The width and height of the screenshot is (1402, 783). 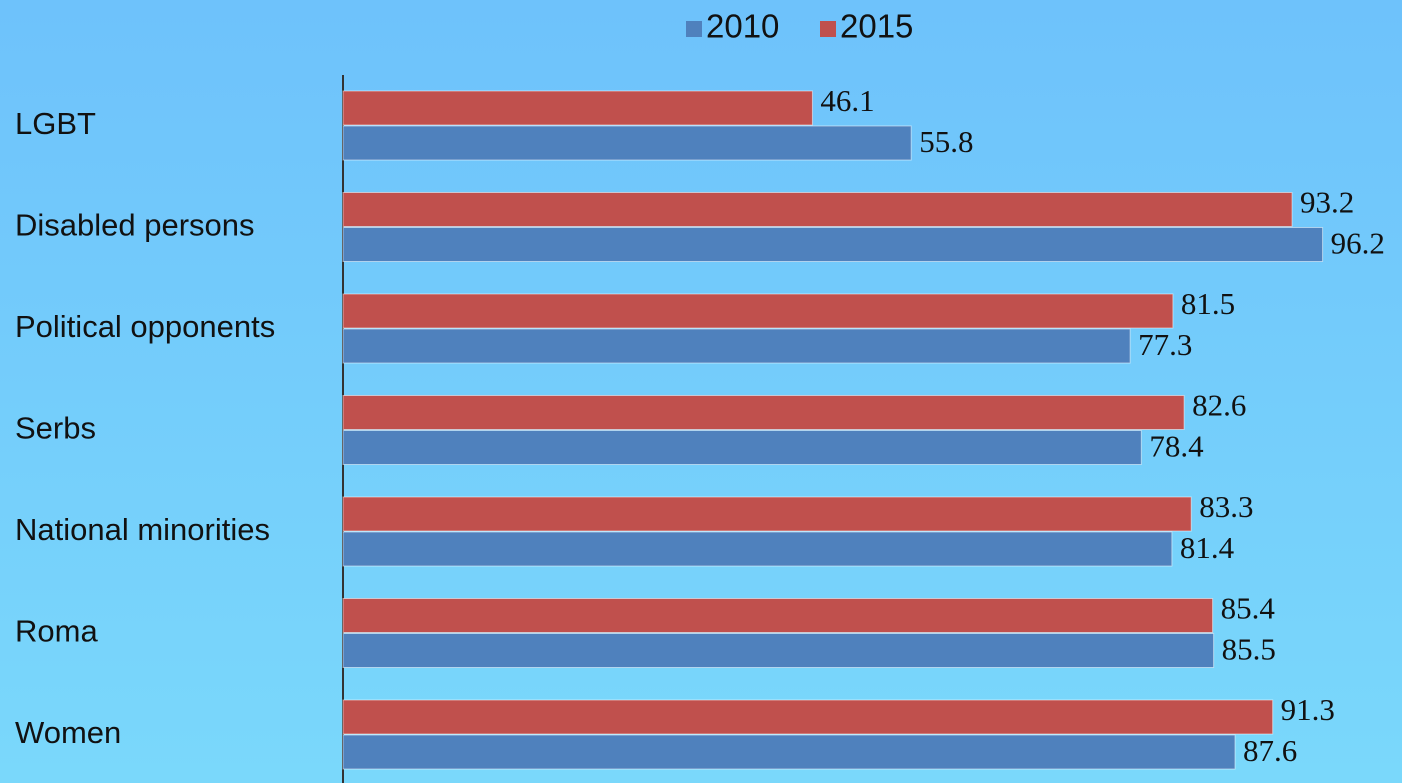 I want to click on data-label: 81.4, so click(x=1207, y=547).